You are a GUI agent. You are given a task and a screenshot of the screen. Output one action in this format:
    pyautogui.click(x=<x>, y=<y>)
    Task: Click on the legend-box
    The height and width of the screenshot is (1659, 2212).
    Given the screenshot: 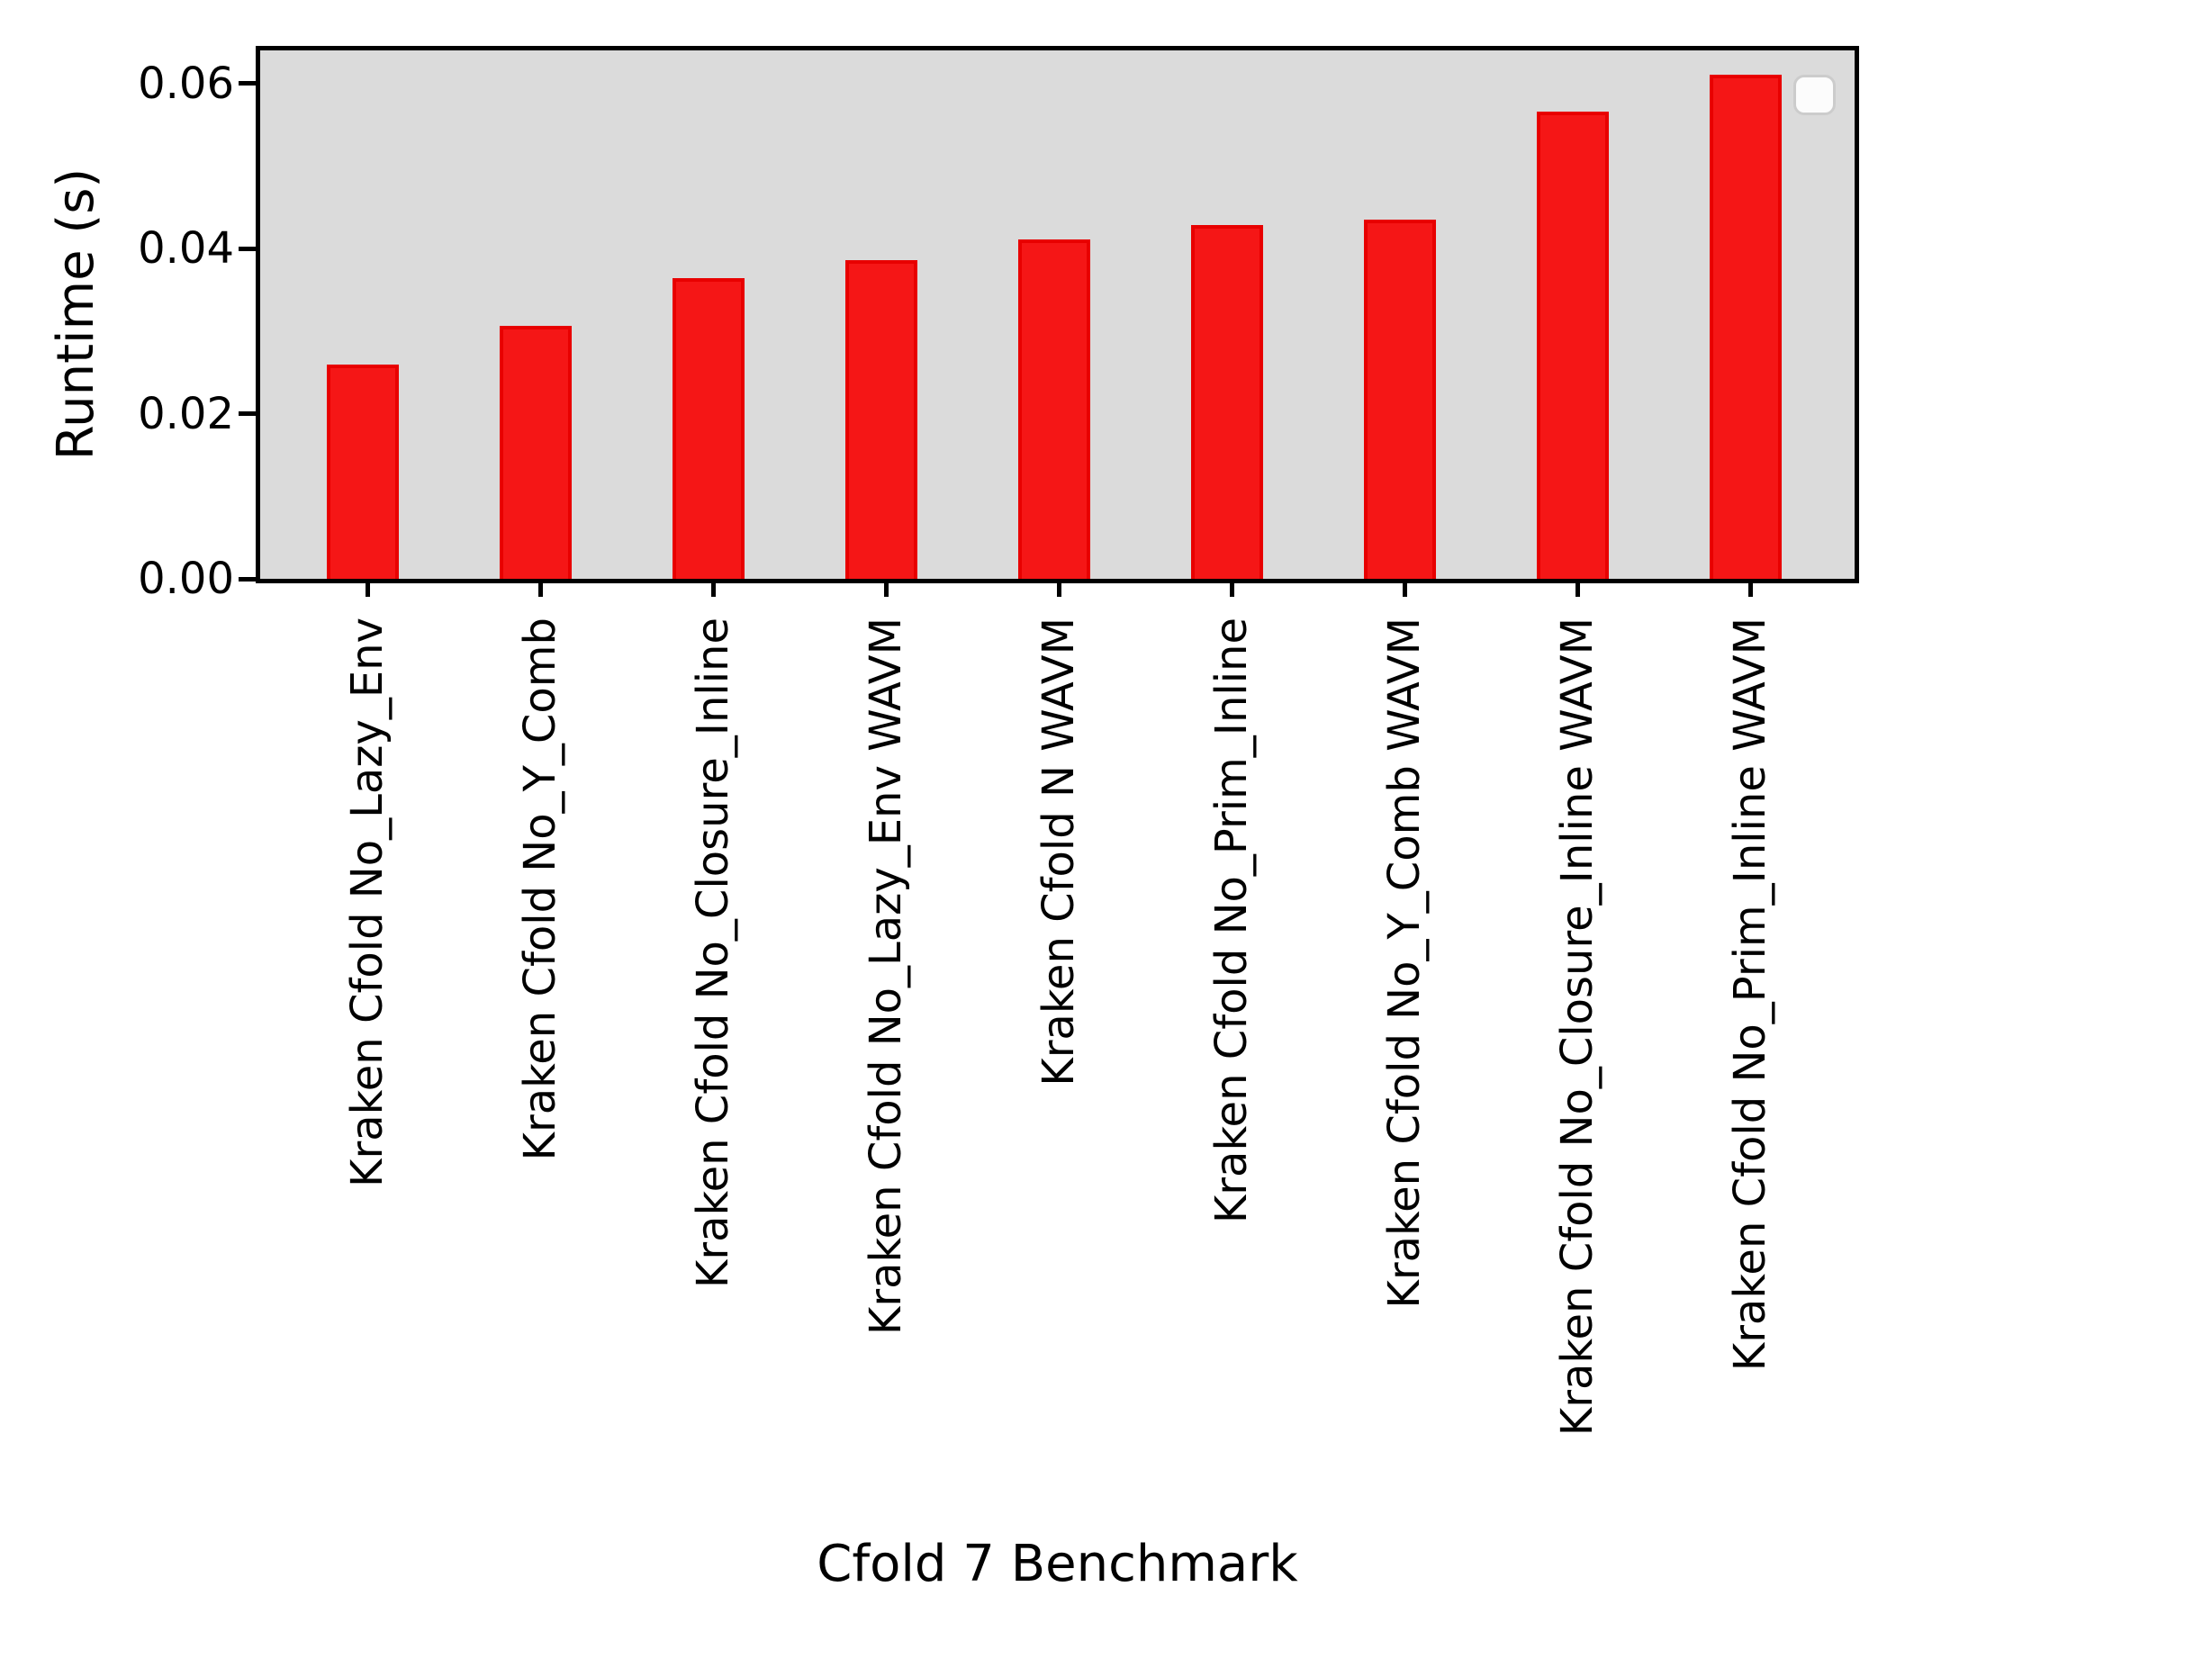 What is the action you would take?
    pyautogui.click(x=1814, y=95)
    